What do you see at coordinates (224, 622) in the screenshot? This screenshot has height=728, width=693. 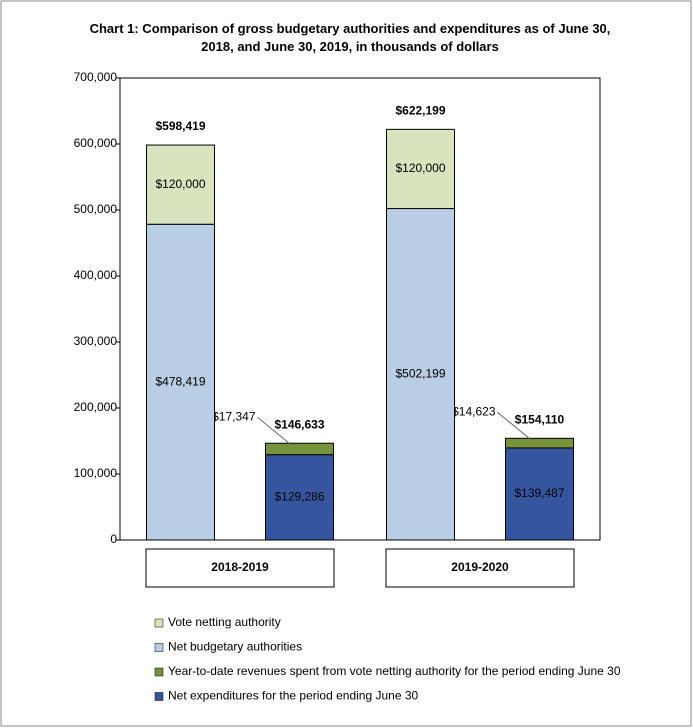 I see `legend-label: Vote netting authority` at bounding box center [224, 622].